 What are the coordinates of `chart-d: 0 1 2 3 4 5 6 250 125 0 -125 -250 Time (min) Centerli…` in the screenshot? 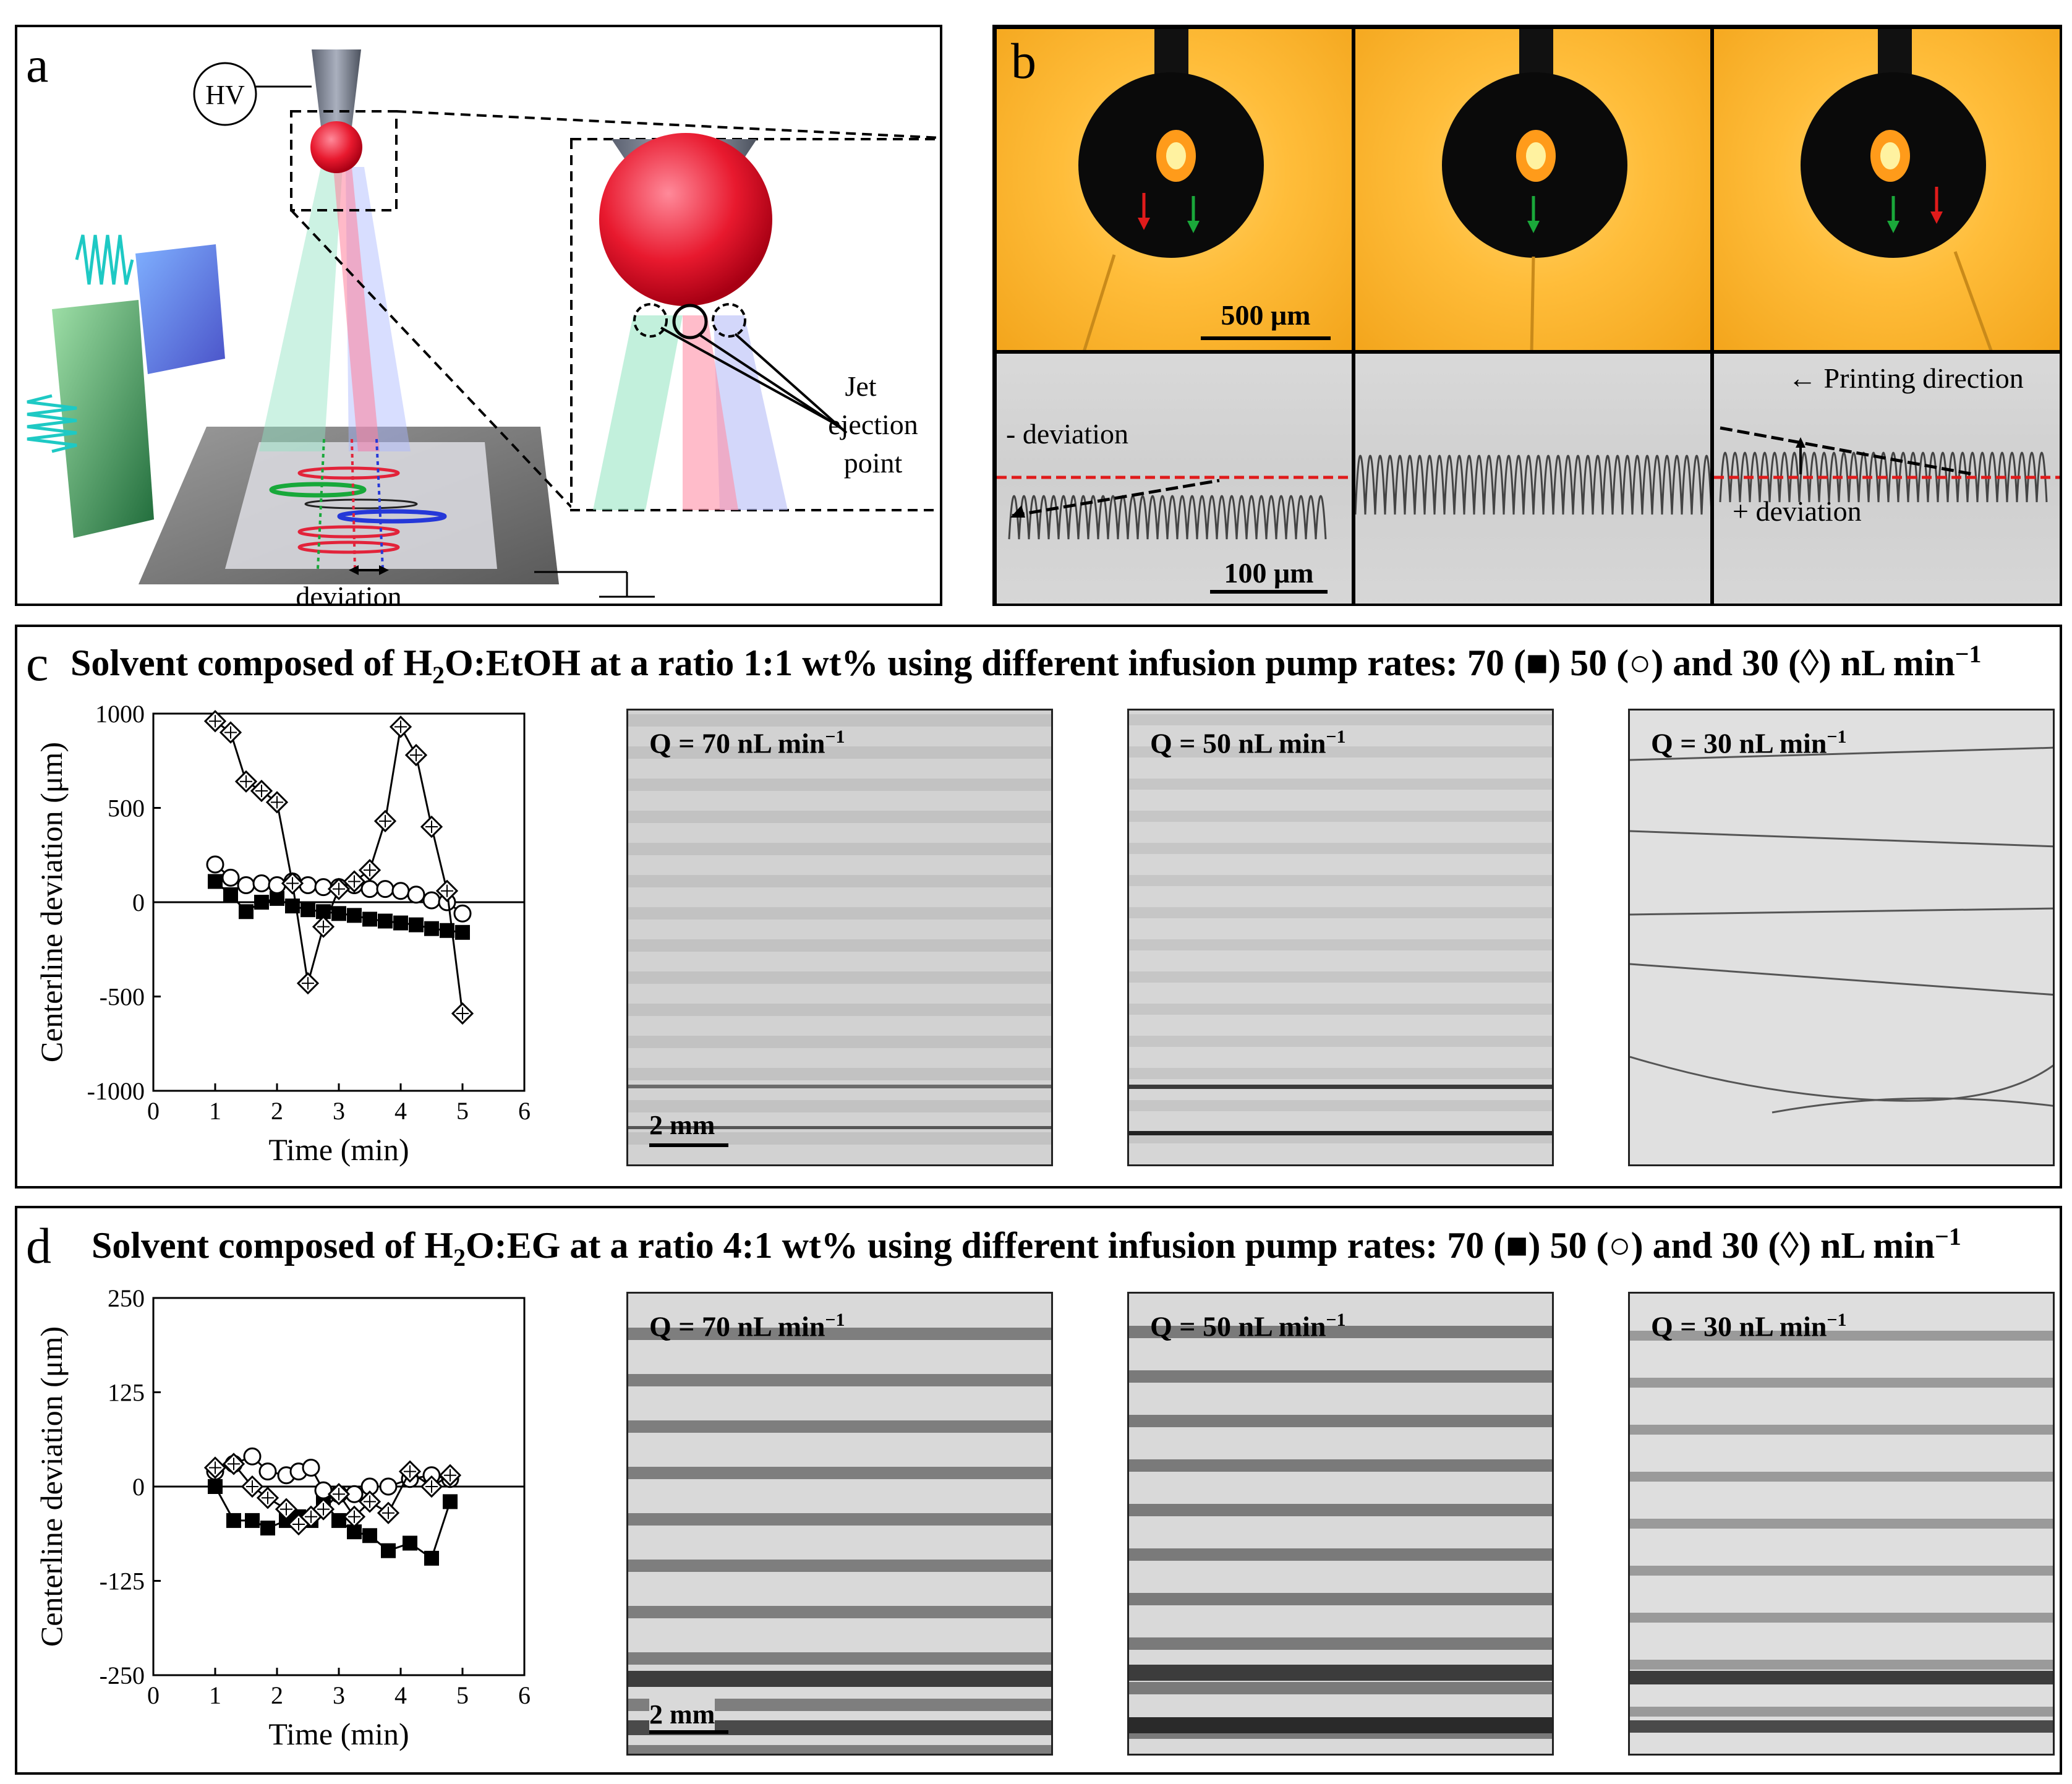 It's located at (283, 1517).